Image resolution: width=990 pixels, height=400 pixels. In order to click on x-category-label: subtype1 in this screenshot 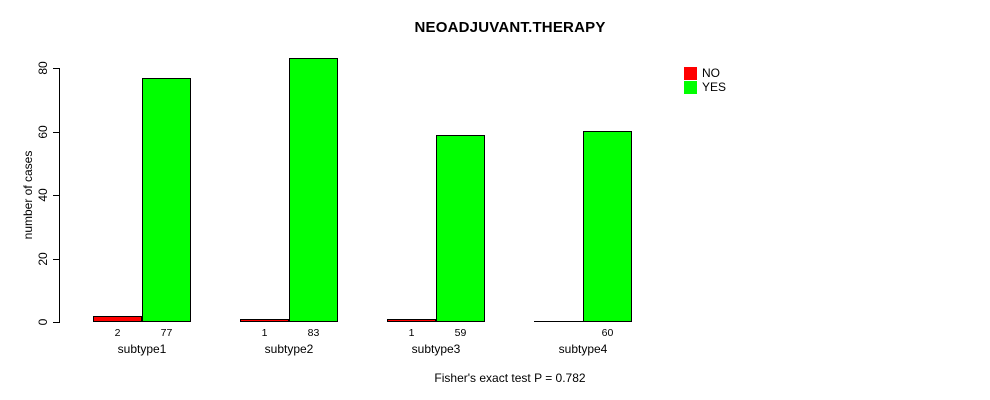, I will do `click(142, 349)`.